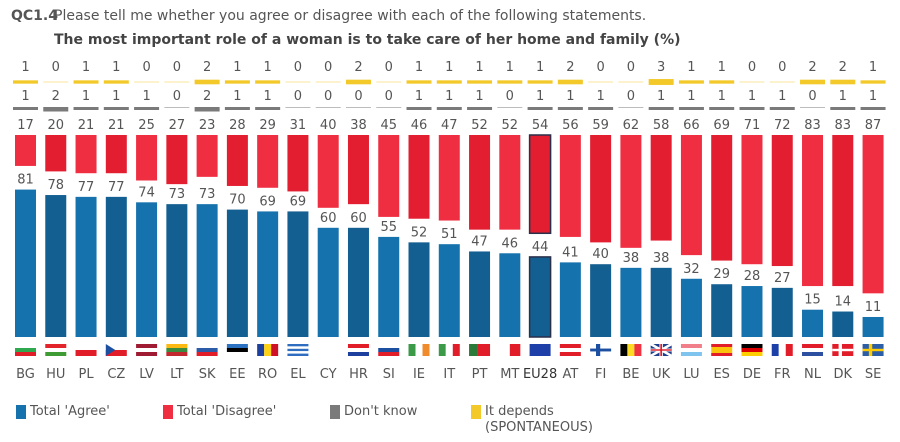  Describe the element at coordinates (21, 412) in the screenshot. I see `legend-swatch-agree` at that location.